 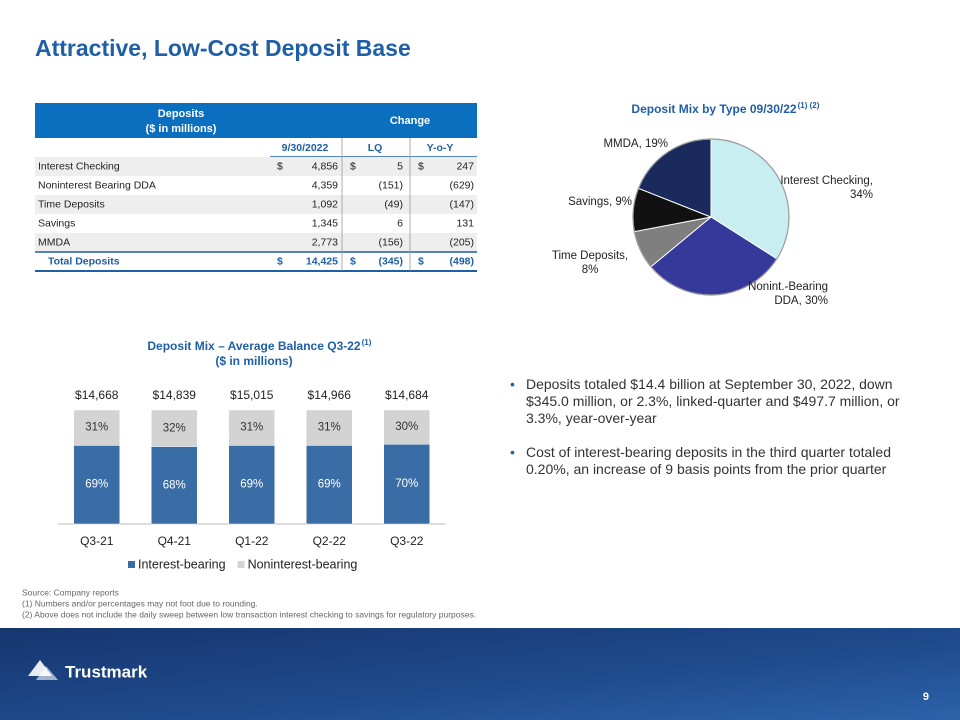 I want to click on footer-band, so click(x=480, y=674).